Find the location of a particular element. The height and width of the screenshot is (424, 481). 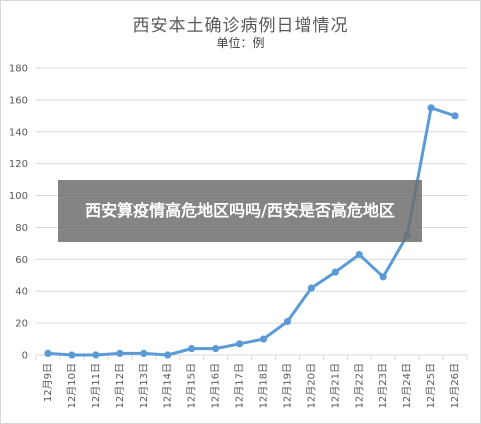

overlay-banner: 西安算疫情高危地区吗吗/西安是否高危地区 is located at coordinates (240, 211).